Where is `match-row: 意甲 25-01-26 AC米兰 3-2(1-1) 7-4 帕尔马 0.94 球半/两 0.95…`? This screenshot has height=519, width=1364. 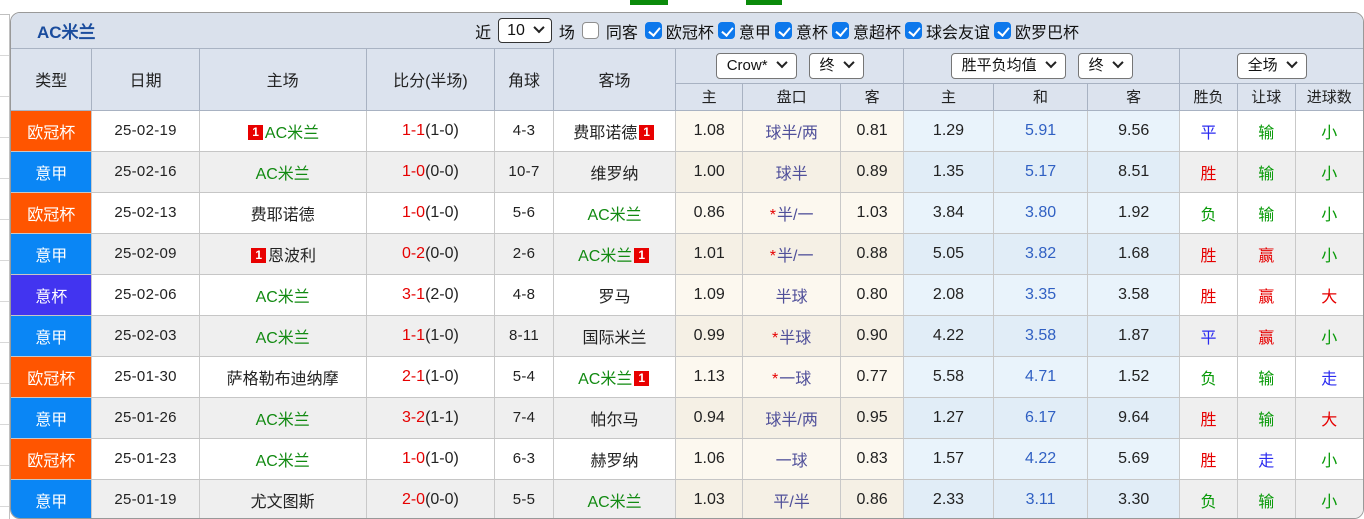 match-row: 意甲 25-01-26 AC米兰 3-2(1-1) 7-4 帕尔马 0.94 球半/两 0.95… is located at coordinates (687, 418).